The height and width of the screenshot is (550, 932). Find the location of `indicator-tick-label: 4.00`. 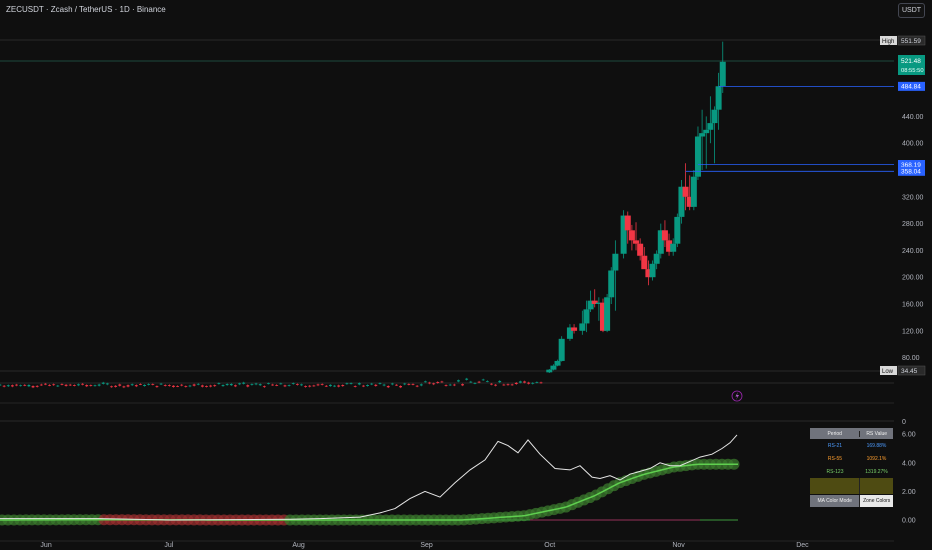

indicator-tick-label: 4.00 is located at coordinates (909, 463).